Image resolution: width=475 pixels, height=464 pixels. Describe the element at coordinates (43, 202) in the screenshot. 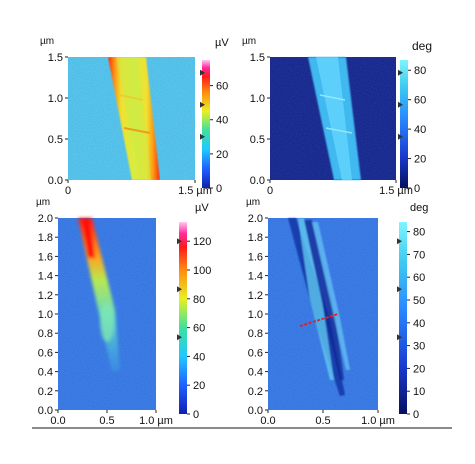

I see `y-unit-bottom-left: µm` at that location.